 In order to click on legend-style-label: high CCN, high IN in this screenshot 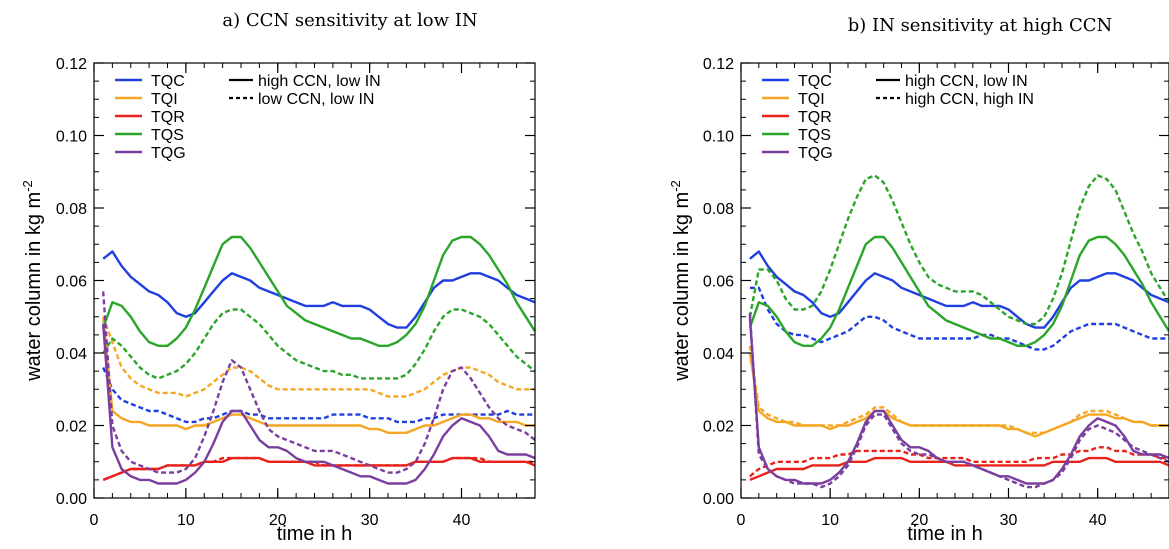, I will do `click(969, 99)`.